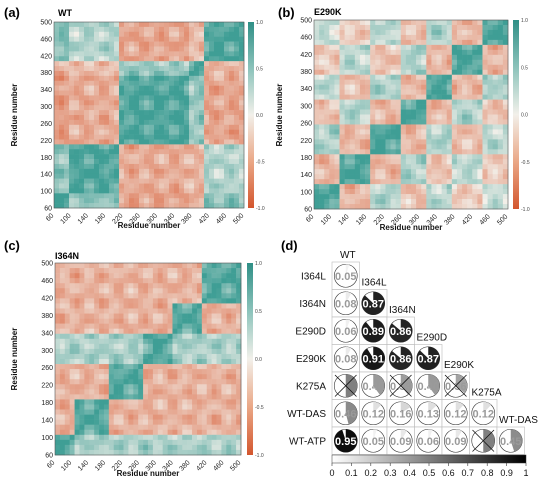  I want to click on pie-slice, so click(461, 384).